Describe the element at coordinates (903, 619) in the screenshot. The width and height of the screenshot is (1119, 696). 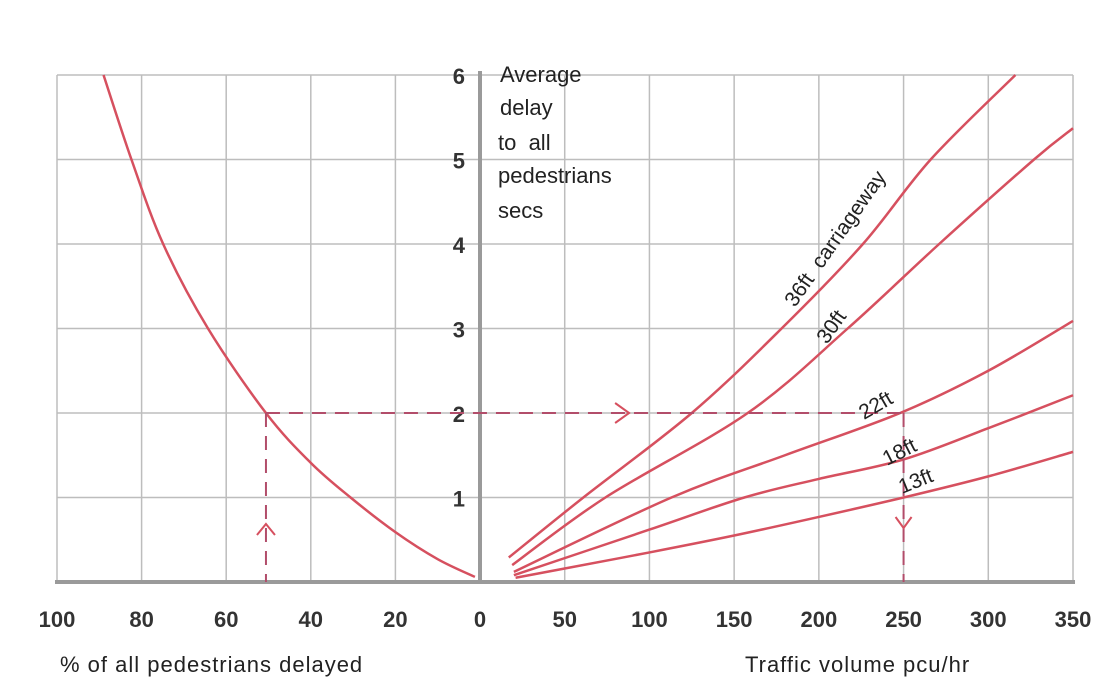
I see `x-tick-label-right: 250` at that location.